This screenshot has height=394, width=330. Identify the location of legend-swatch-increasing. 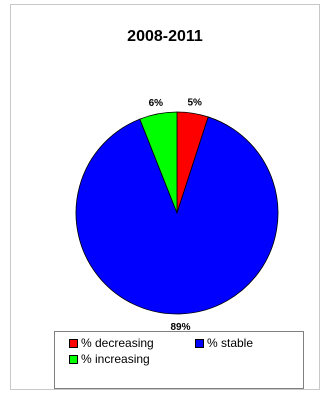
(73, 359).